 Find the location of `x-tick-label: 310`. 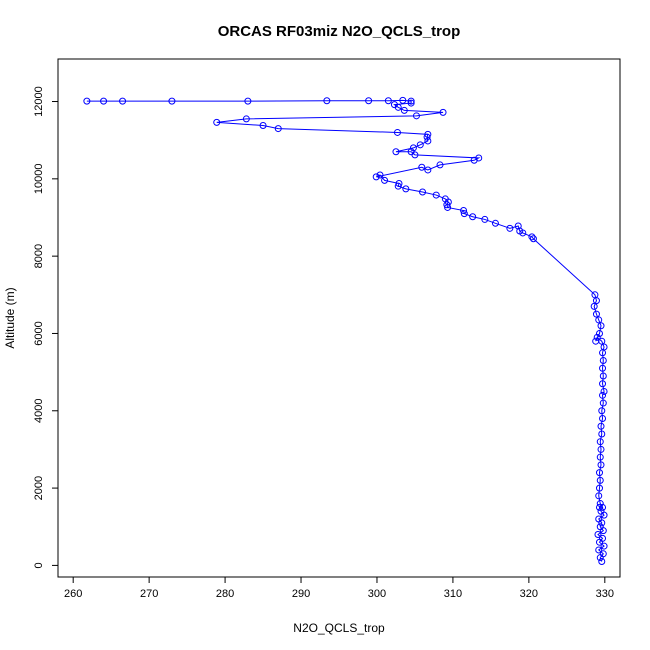

x-tick-label: 310 is located at coordinates (453, 594).